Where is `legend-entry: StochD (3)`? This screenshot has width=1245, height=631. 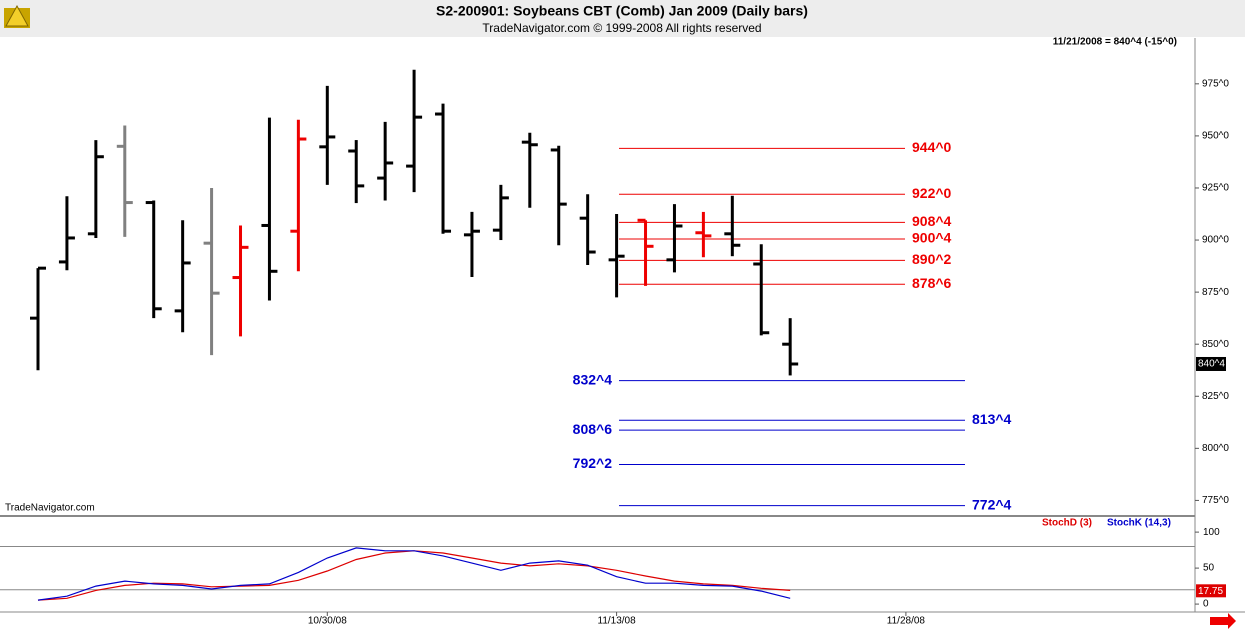
legend-entry: StochD (3) is located at coordinates (1067, 523).